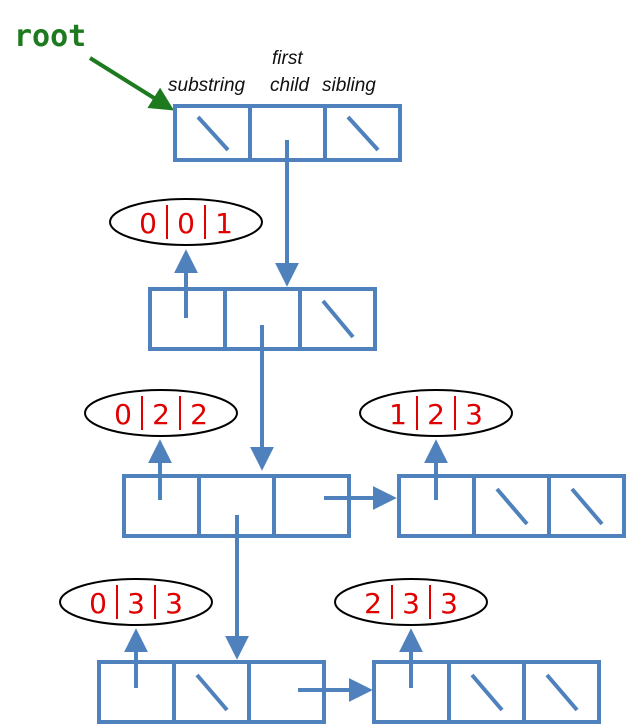  Describe the element at coordinates (287, 58) in the screenshot. I see `header-first: first` at that location.